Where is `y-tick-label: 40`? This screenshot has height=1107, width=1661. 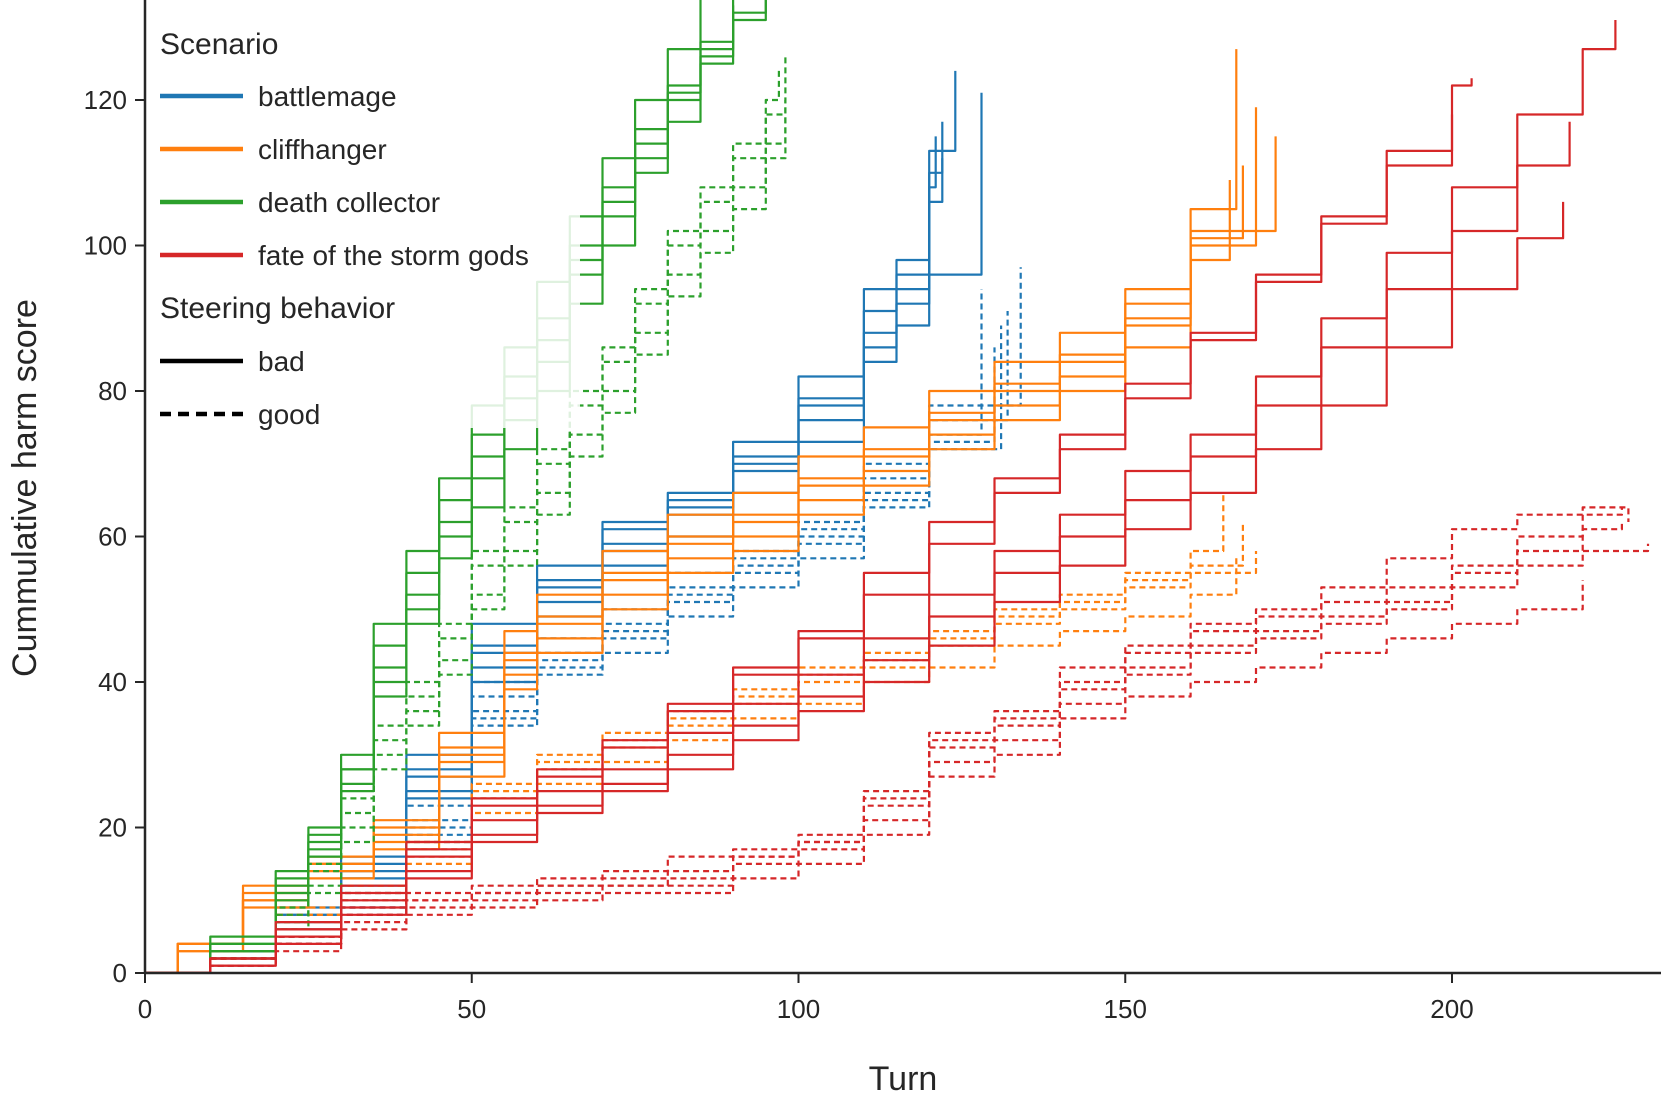 y-tick-label: 40 is located at coordinates (112, 682).